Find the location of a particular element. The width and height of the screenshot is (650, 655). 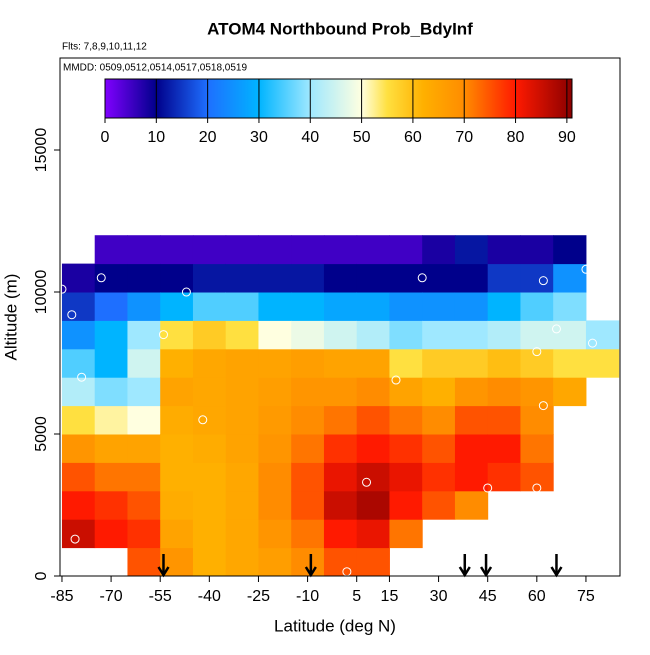

arrow is located at coordinates (556, 566).